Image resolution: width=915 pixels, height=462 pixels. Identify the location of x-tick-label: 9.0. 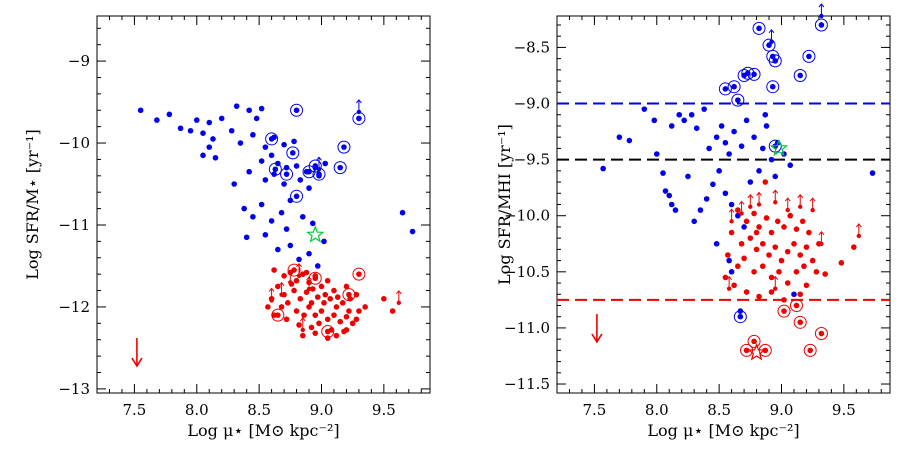
(782, 410).